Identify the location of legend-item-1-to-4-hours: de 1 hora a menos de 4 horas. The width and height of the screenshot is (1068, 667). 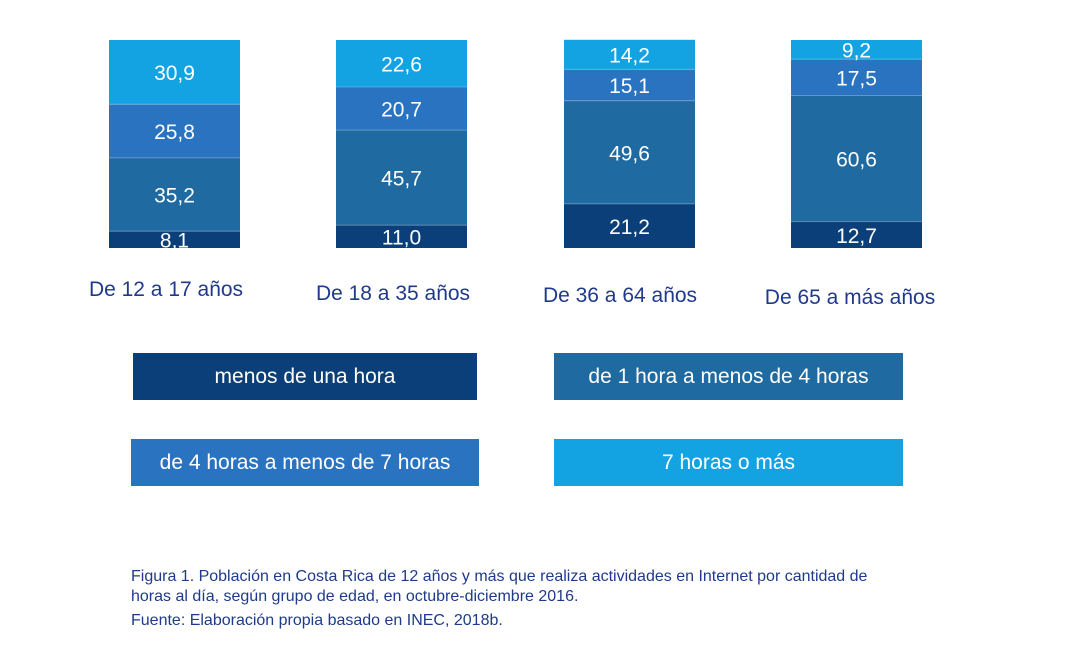
(728, 376).